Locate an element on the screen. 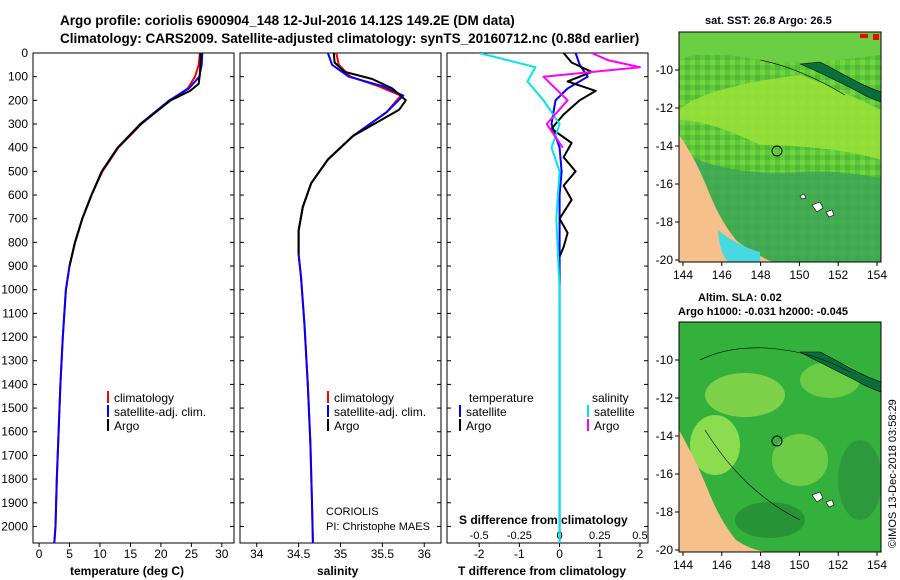 The height and width of the screenshot is (580, 900). series-line-t-argo is located at coordinates (573, 155).